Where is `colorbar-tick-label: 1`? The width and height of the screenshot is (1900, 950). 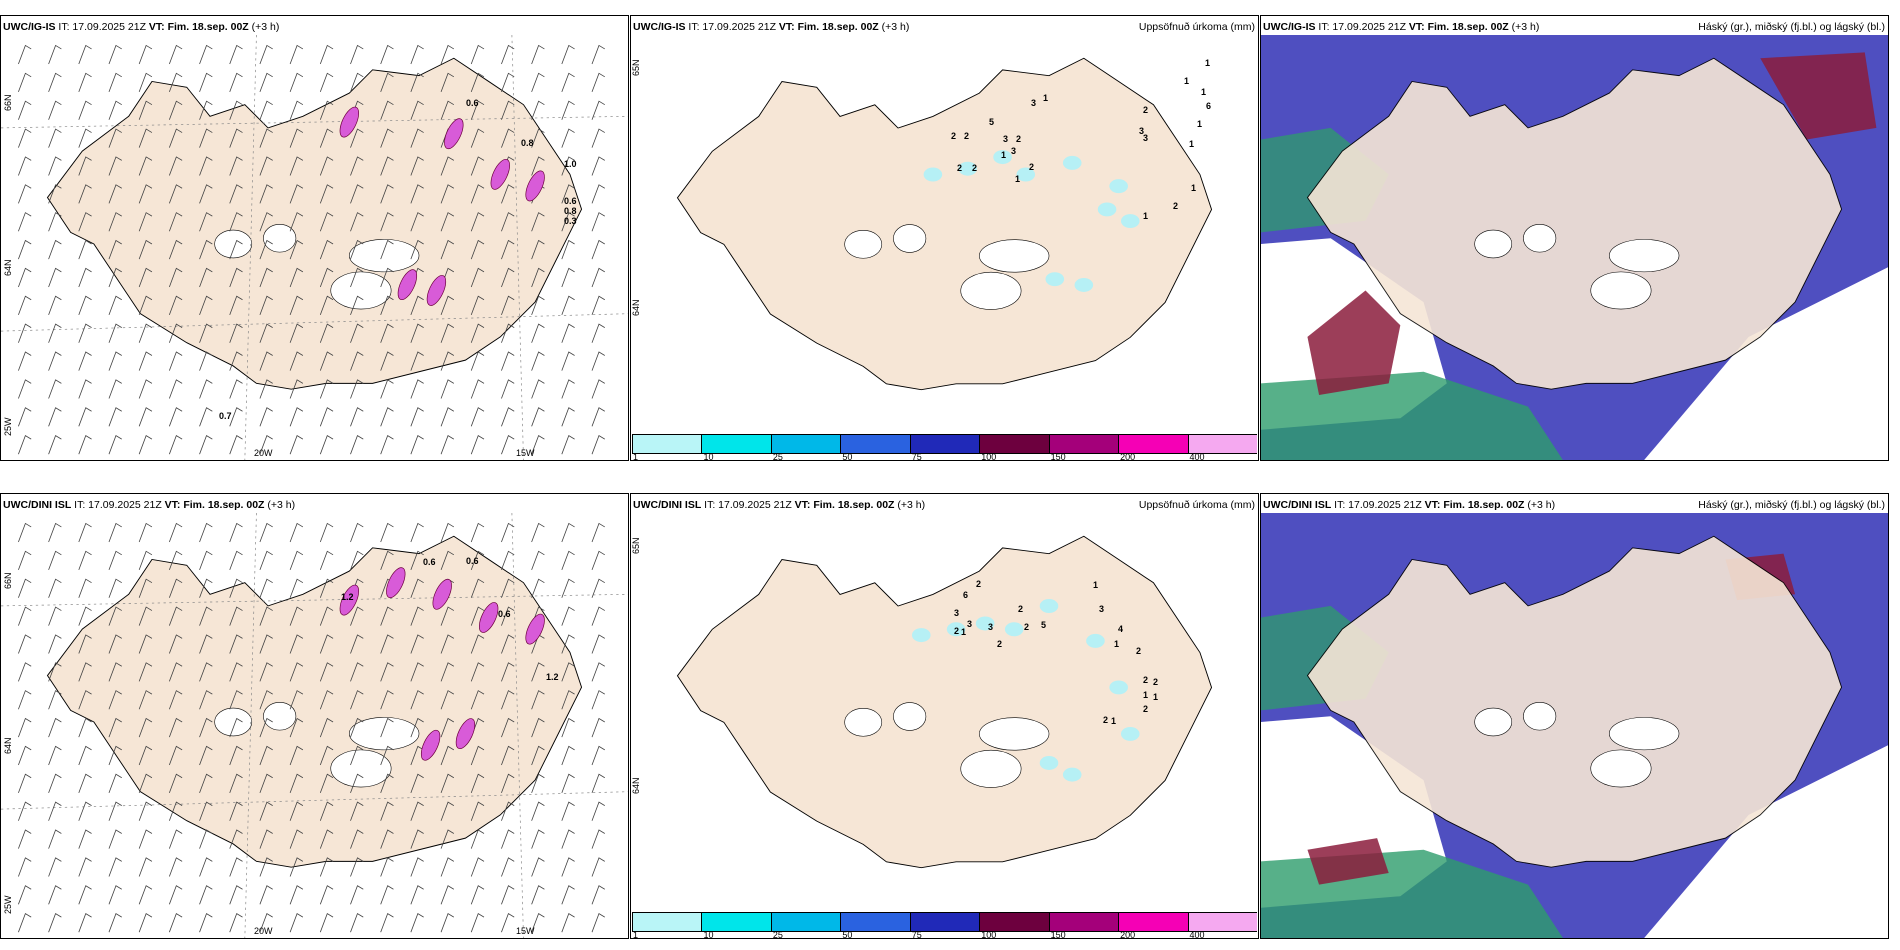
colorbar-tick-label: 1 is located at coordinates (636, 456).